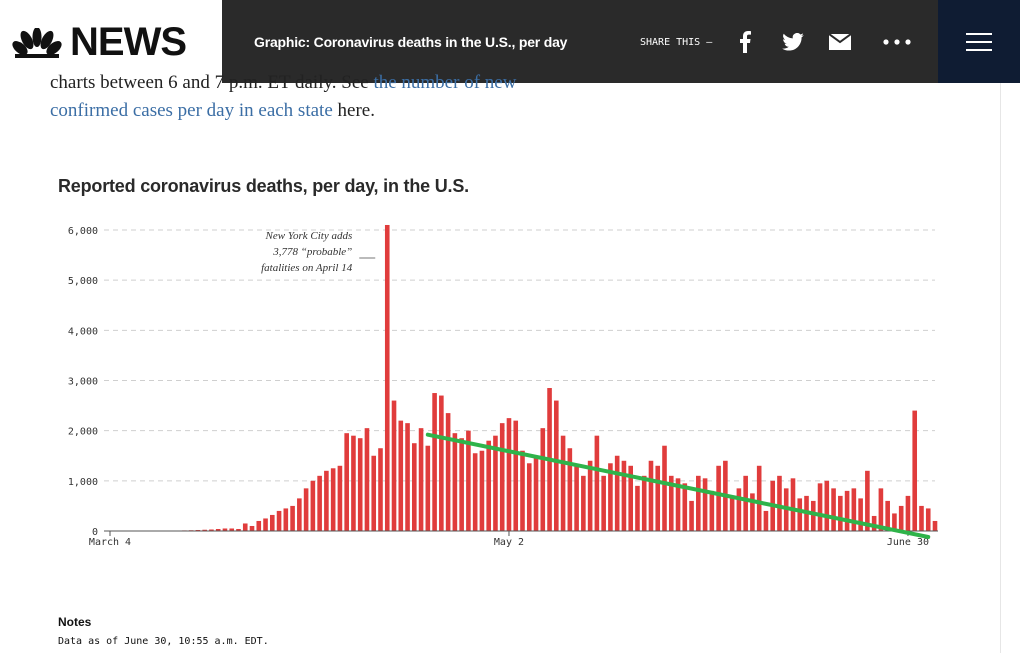 The width and height of the screenshot is (1020, 653). What do you see at coordinates (83, 331) in the screenshot?
I see `y-tick-label: 4,000` at bounding box center [83, 331].